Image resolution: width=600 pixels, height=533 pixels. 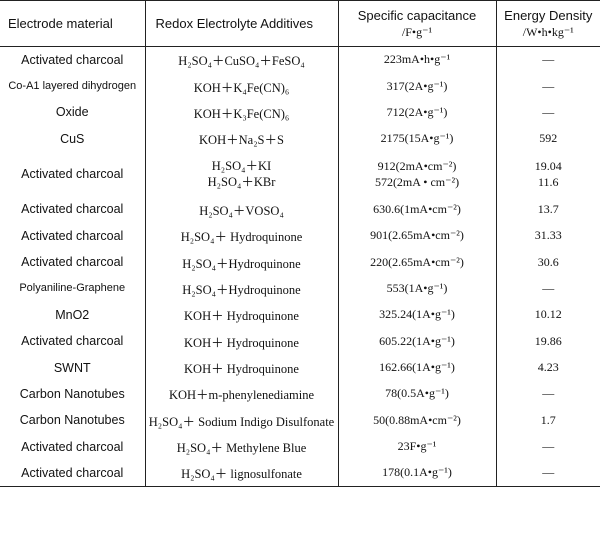 What do you see at coordinates (72, 86) in the screenshot?
I see `cell-material: Co-A1 layered dihydrogen` at bounding box center [72, 86].